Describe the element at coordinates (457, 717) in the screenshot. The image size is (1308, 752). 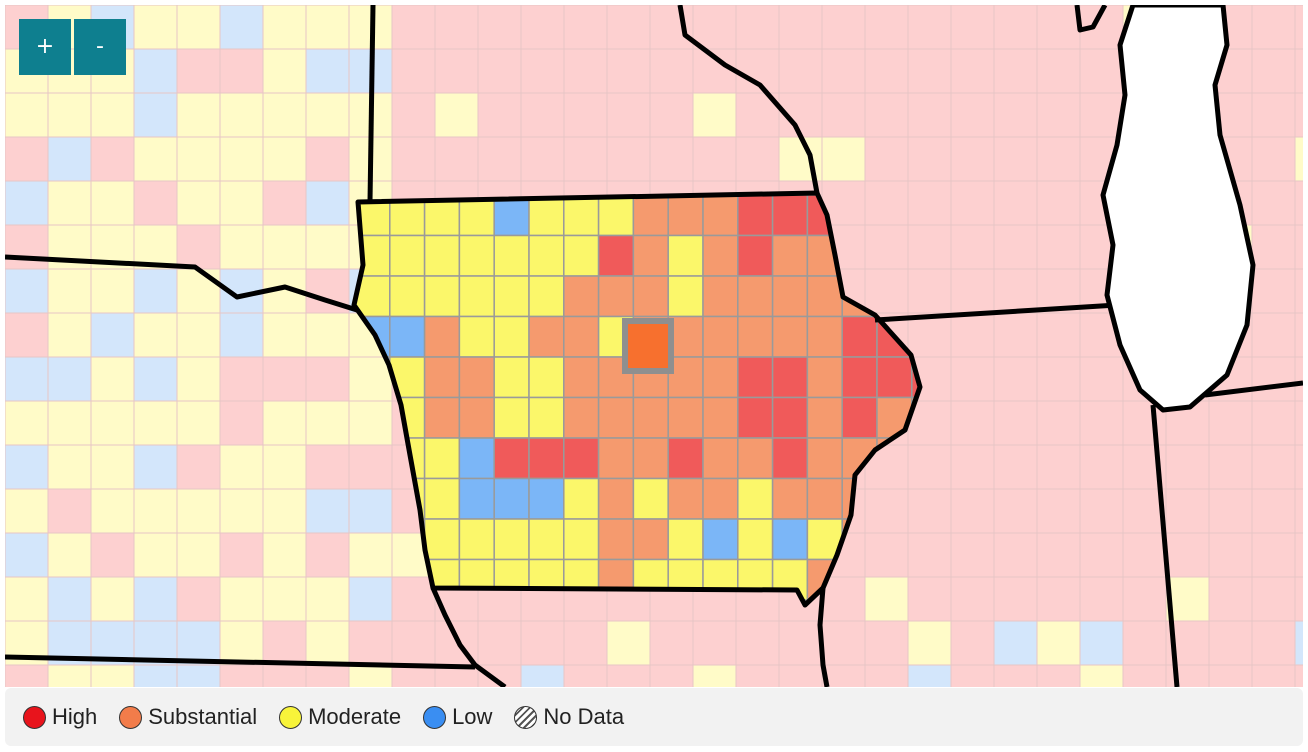
I see `legend-item-low: Low` at that location.